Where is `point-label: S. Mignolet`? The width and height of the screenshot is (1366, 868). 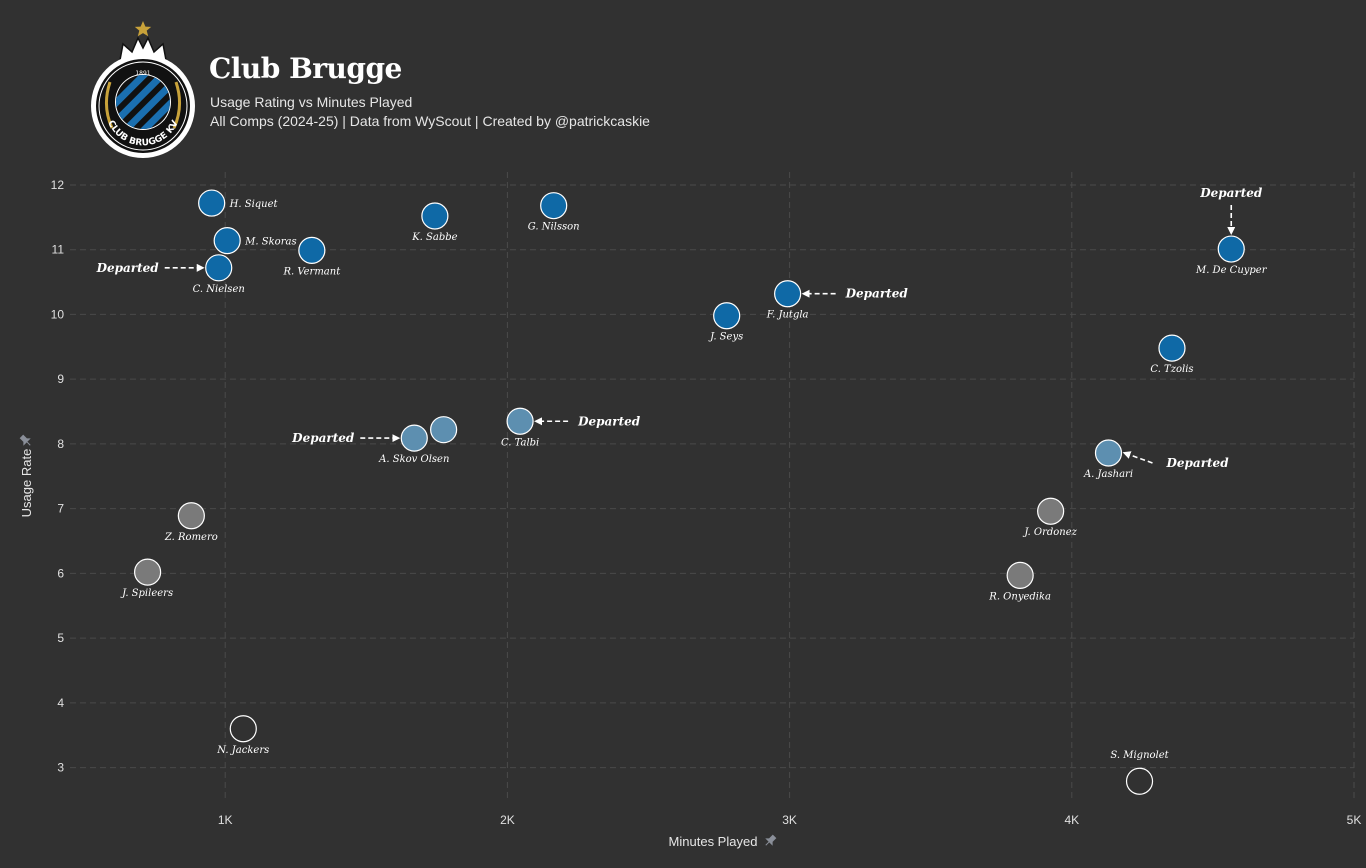 point-label: S. Mignolet is located at coordinates (1139, 755).